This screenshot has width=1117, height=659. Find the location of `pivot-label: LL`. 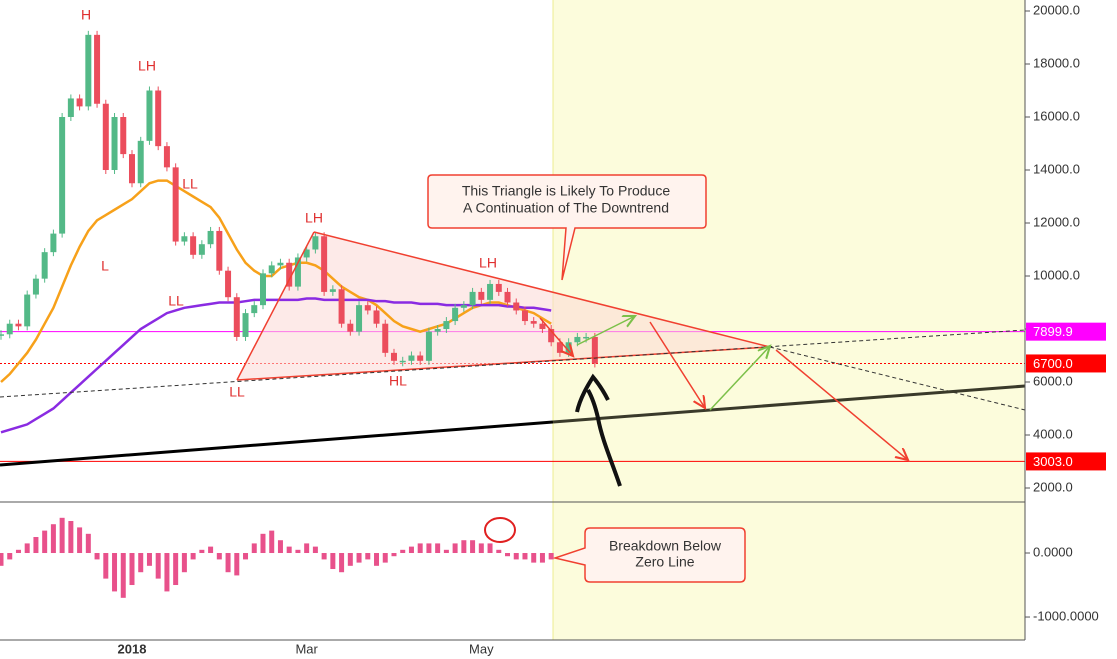

pivot-label: LL is located at coordinates (190, 184).